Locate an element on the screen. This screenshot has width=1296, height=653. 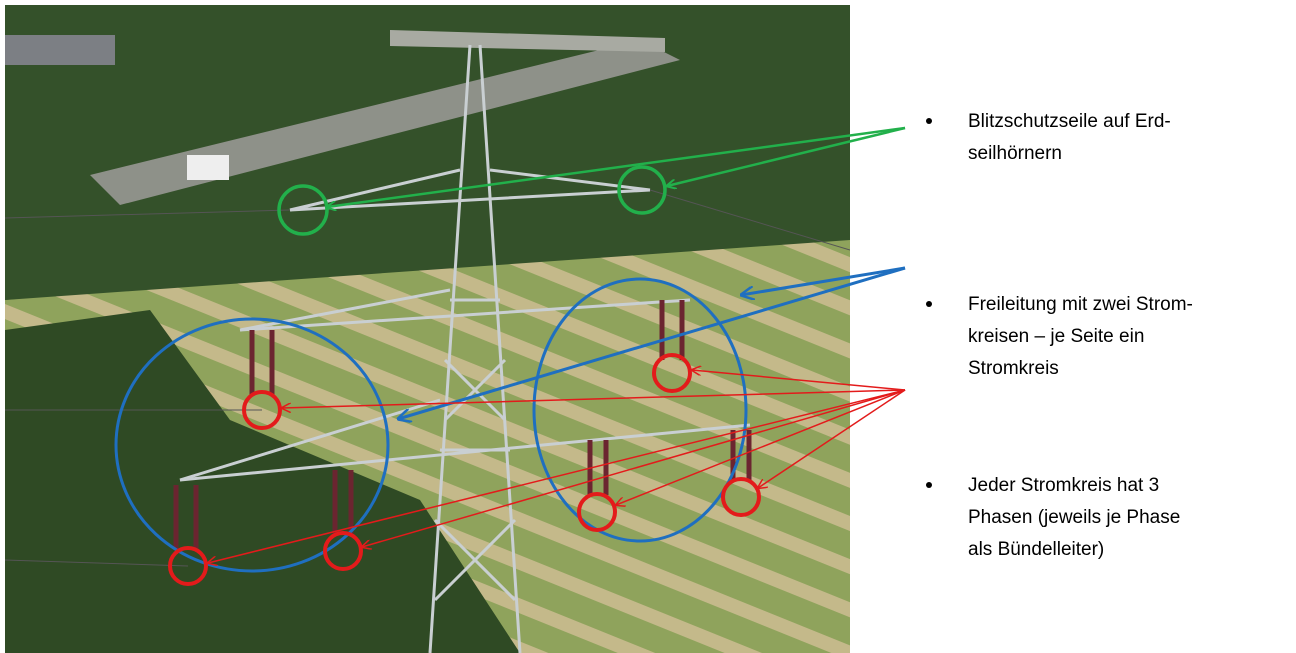
building is located at coordinates (60, 50).